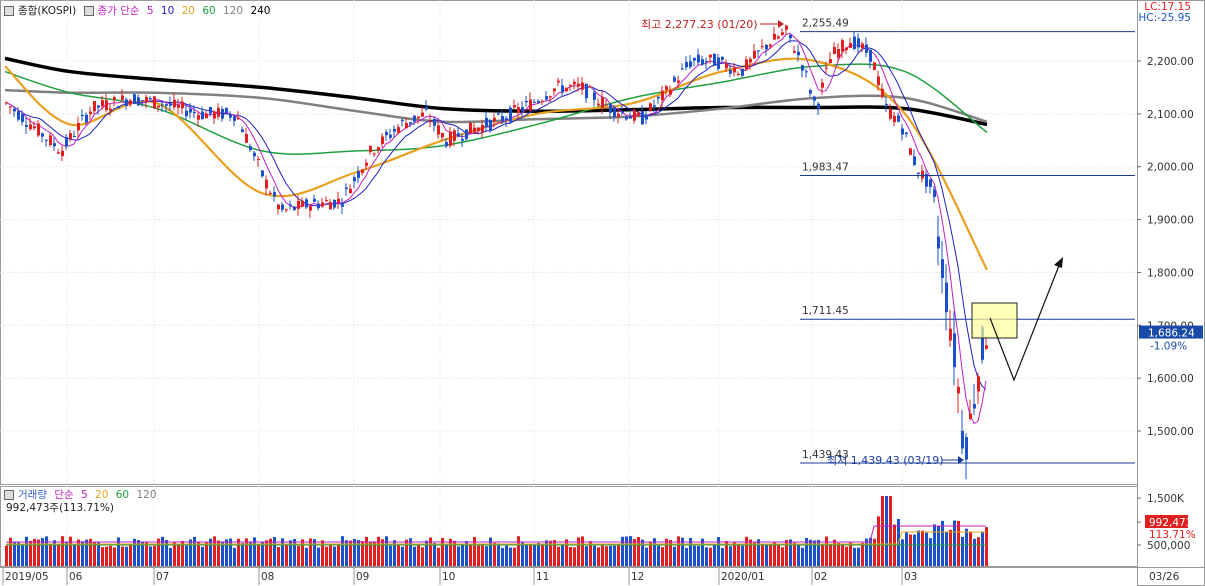  What do you see at coordinates (1171, 334) in the screenshot?
I see `current-price: 1,686.24` at bounding box center [1171, 334].